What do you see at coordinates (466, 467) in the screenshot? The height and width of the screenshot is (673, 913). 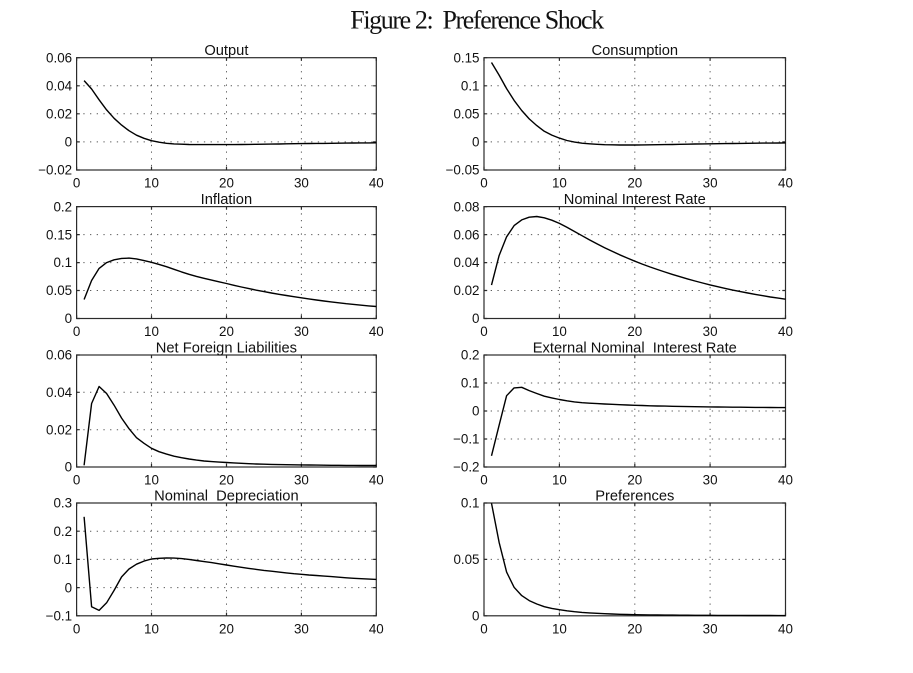 I see `svg-text: −0.2` at bounding box center [466, 467].